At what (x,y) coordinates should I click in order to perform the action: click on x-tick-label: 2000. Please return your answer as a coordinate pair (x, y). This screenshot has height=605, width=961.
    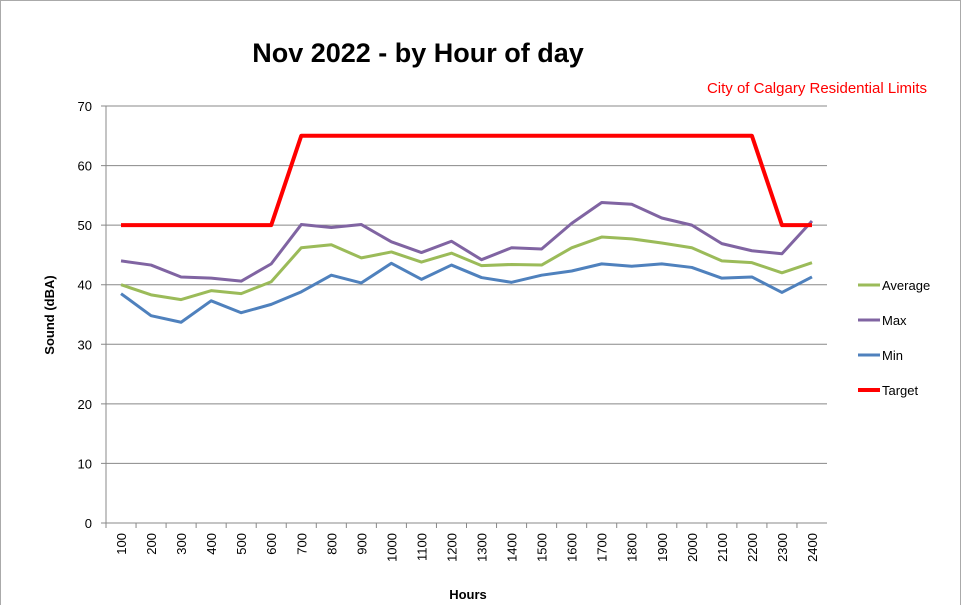
    Looking at the image, I should click on (692, 547).